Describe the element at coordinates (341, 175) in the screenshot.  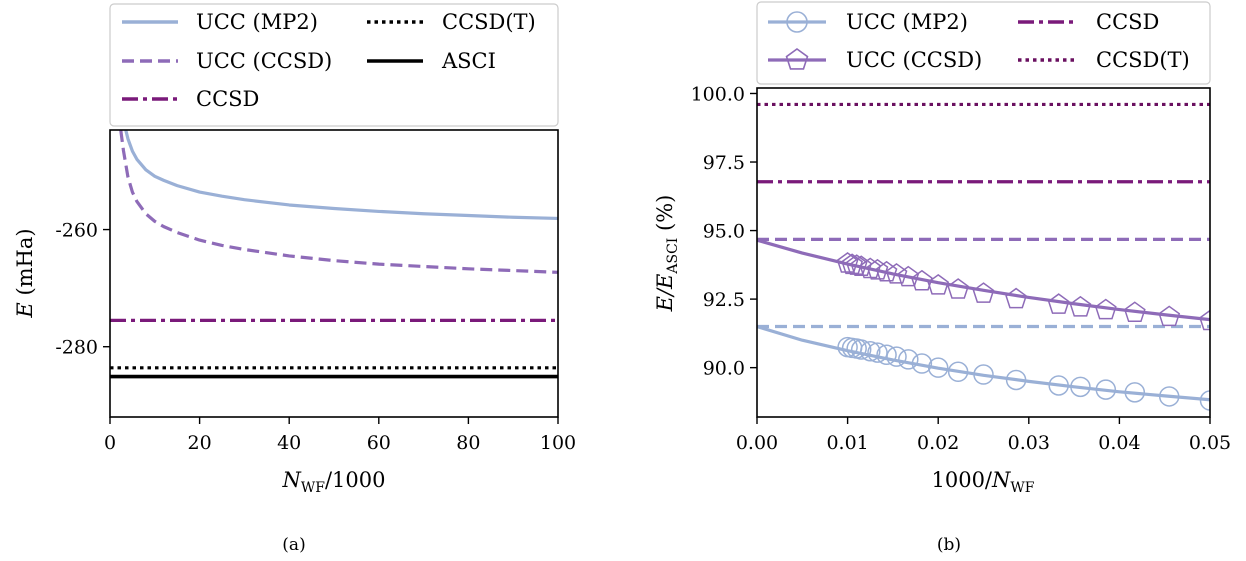
I see `series-ucc_mp2-line` at that location.